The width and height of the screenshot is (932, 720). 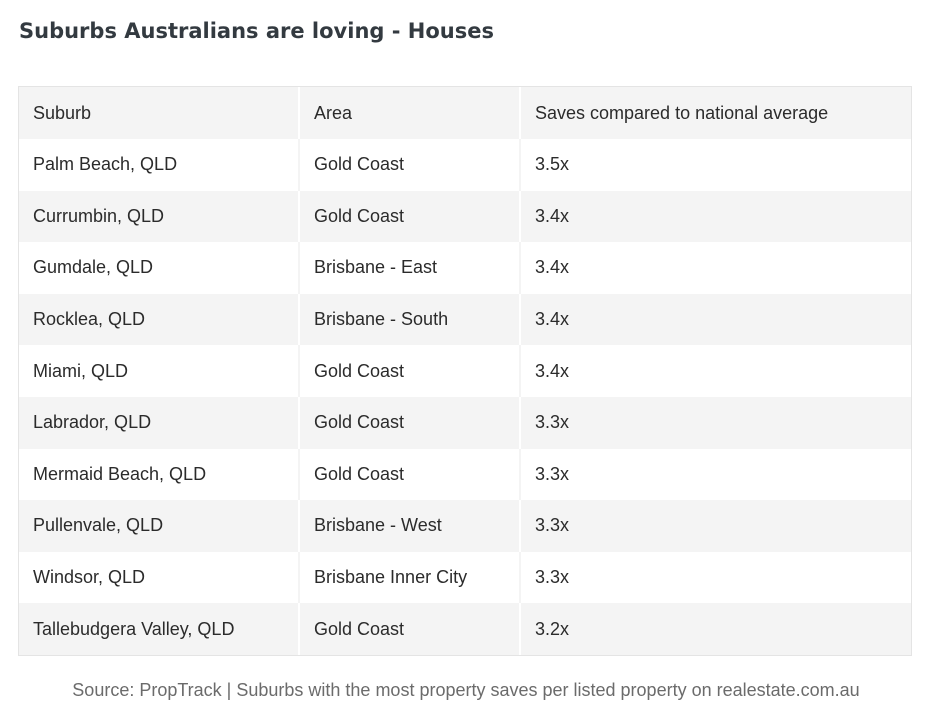 I want to click on cell-suburb: Palm Beach, QLD, so click(x=105, y=164).